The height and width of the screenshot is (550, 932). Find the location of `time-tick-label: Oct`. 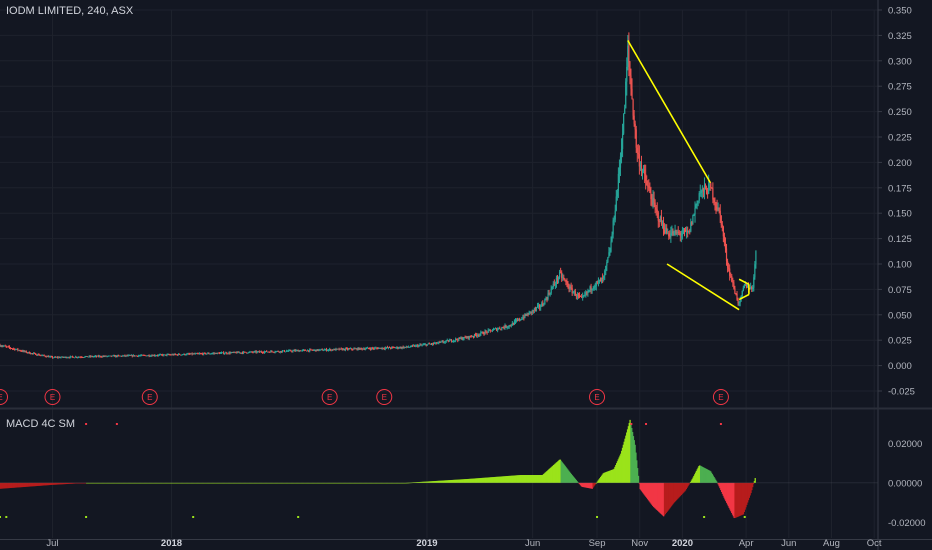

time-tick-label: Oct is located at coordinates (874, 543).